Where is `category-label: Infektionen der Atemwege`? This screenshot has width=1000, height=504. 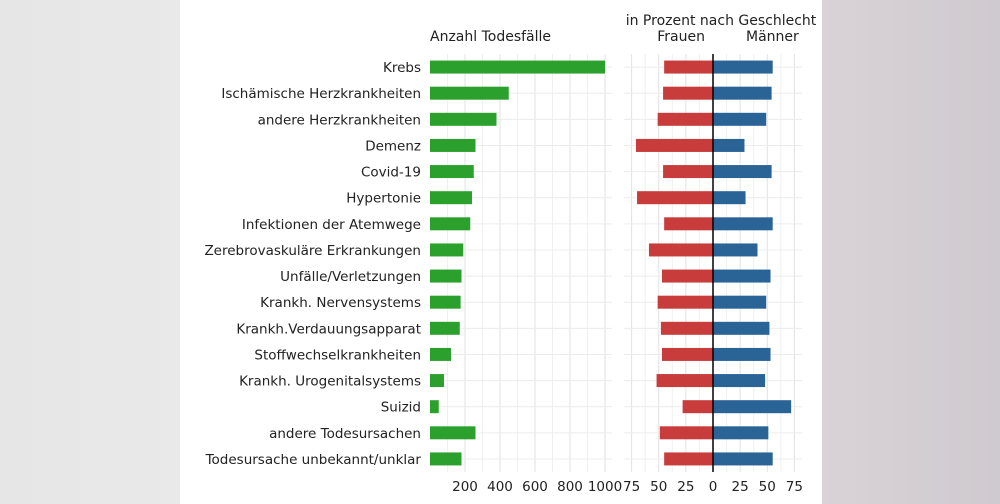 category-label: Infektionen der Atemwege is located at coordinates (331, 225).